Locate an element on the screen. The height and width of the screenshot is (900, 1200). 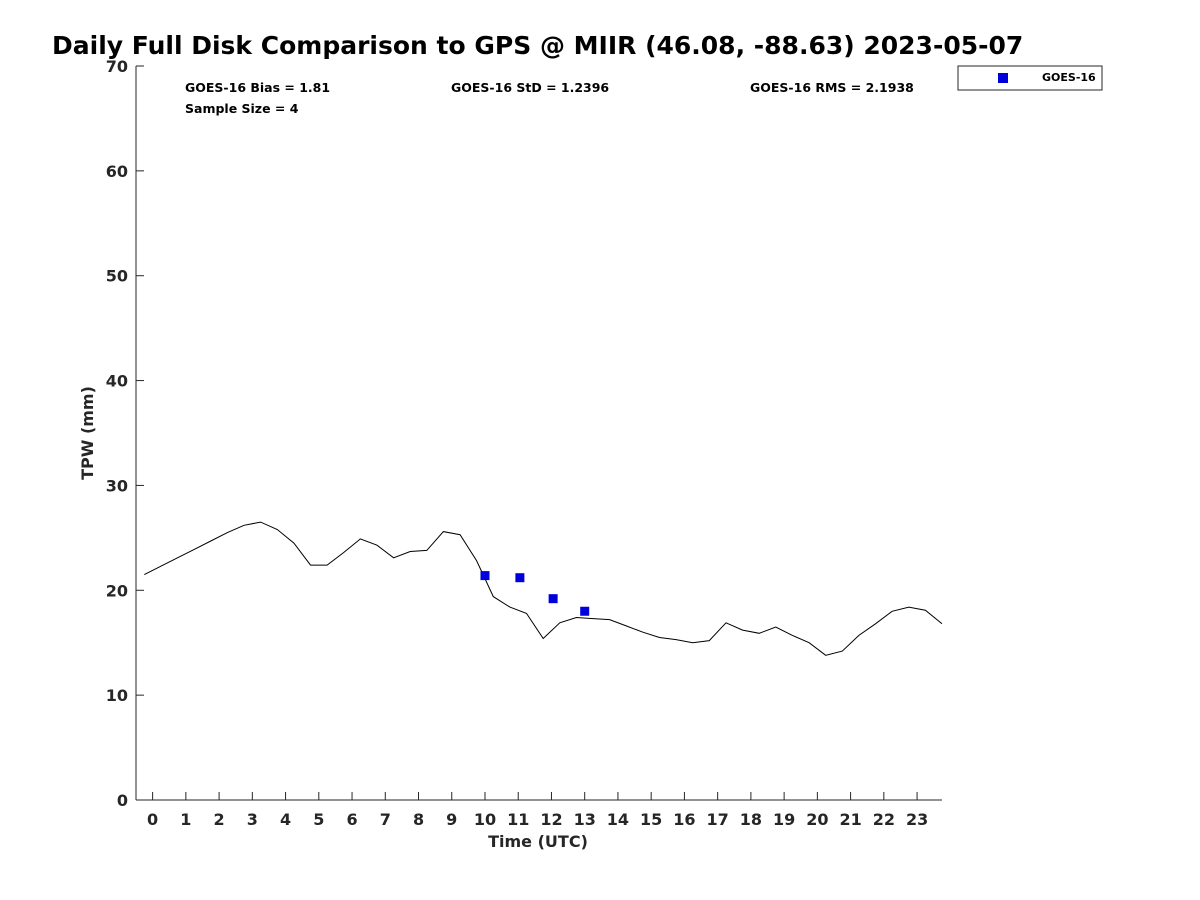
x-tick-label: 17 is located at coordinates (718, 819).